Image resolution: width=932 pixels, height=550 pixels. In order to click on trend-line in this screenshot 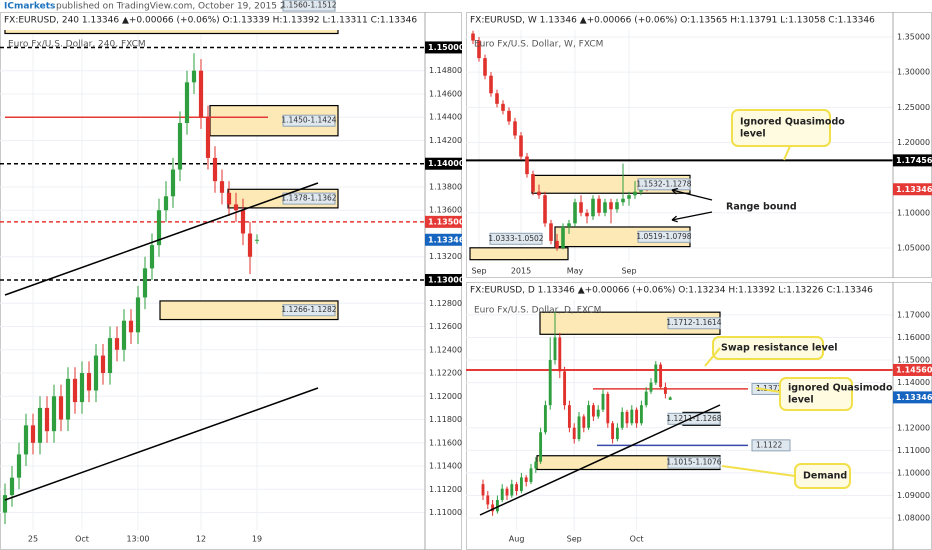, I will do `click(161, 444)`.